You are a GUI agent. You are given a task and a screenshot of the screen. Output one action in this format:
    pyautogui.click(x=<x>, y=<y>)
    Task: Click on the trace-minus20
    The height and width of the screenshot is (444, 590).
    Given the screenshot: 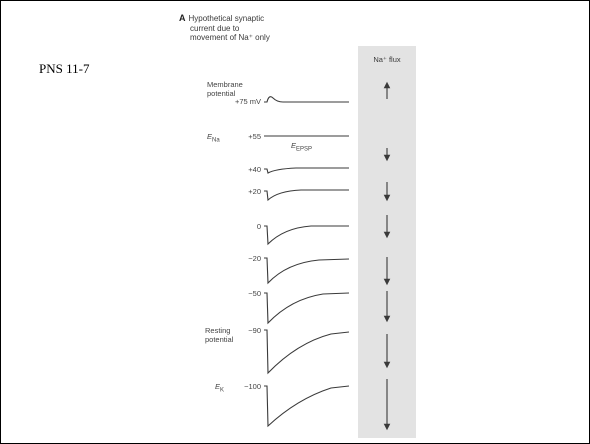 What is the action you would take?
    pyautogui.click(x=307, y=271)
    